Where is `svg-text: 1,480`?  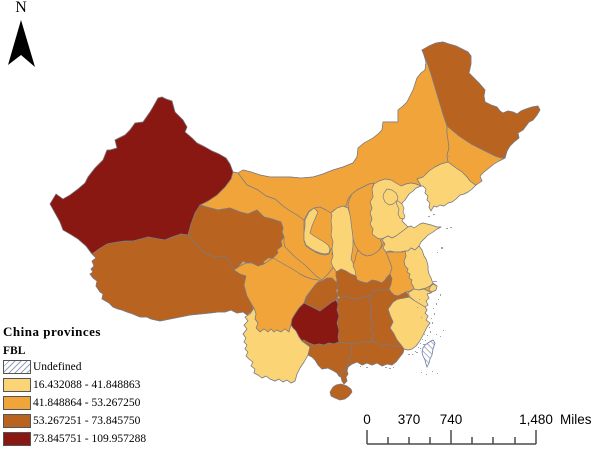
svg-text: 1,480 is located at coordinates (536, 419).